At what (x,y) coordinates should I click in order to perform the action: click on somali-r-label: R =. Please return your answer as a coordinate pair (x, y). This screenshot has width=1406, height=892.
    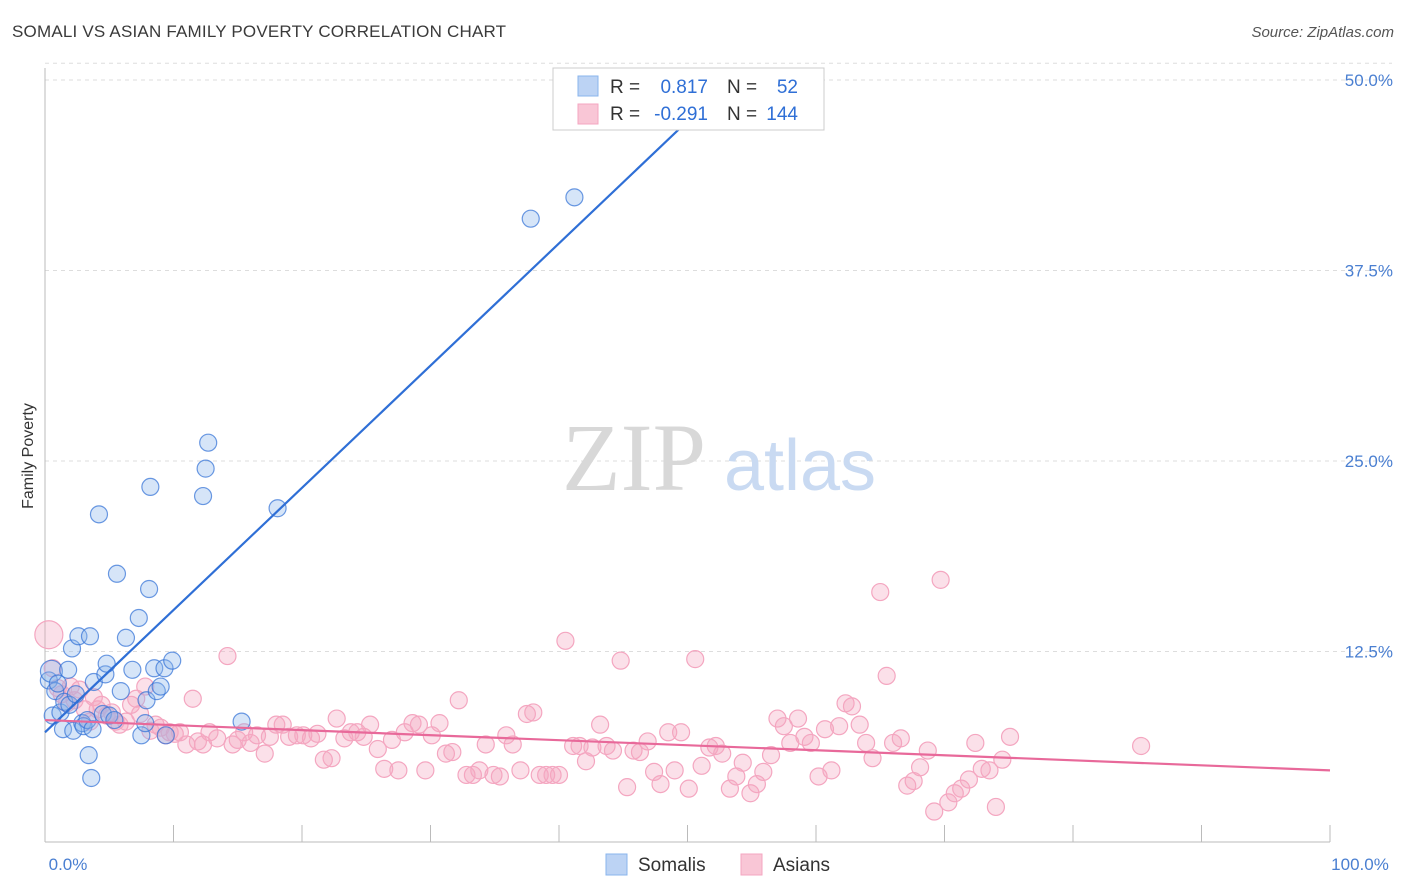
    Looking at the image, I should click on (625, 87).